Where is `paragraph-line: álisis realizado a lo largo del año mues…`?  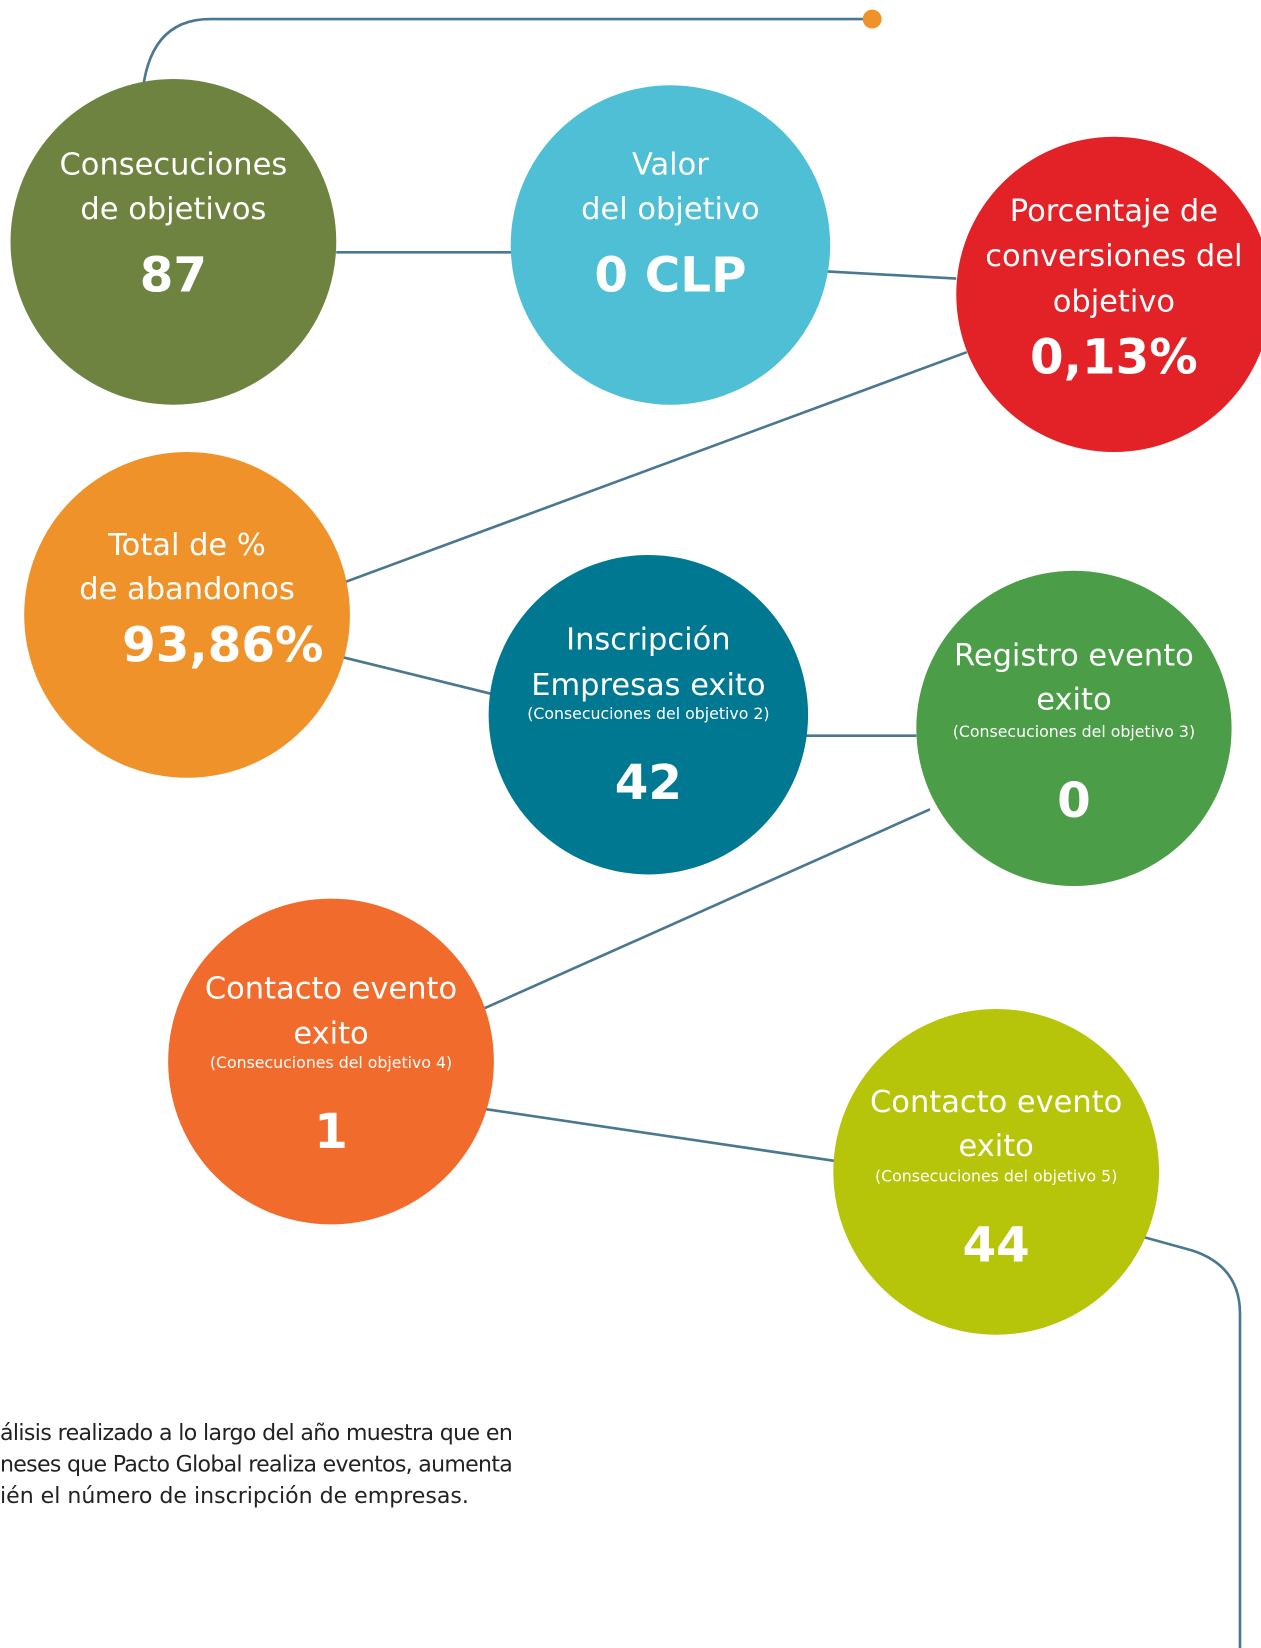
paragraph-line: álisis realizado a lo largo del año mues… is located at coordinates (256, 1433).